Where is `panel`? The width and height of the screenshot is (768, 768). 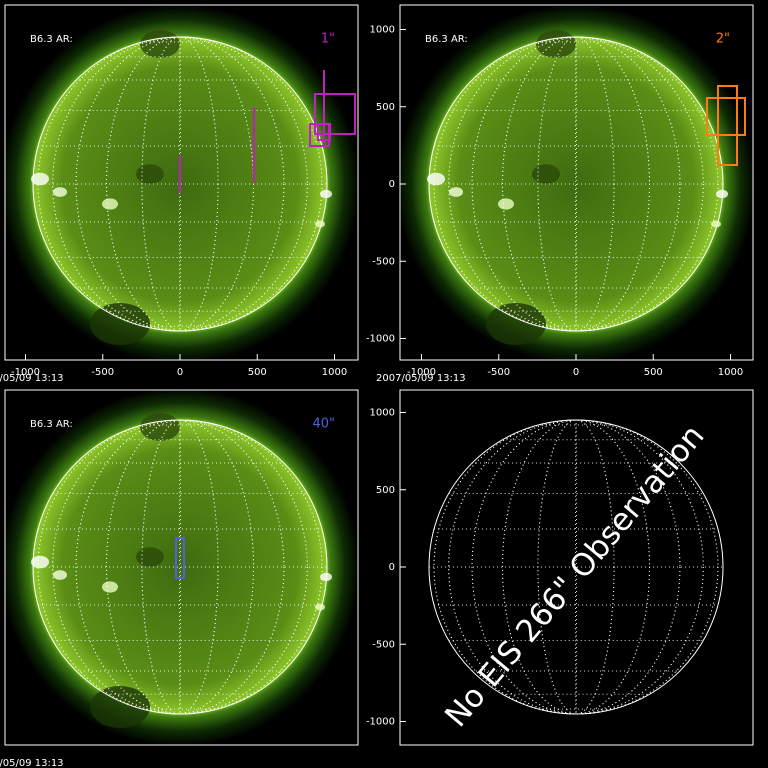 panel is located at coordinates (576, 567).